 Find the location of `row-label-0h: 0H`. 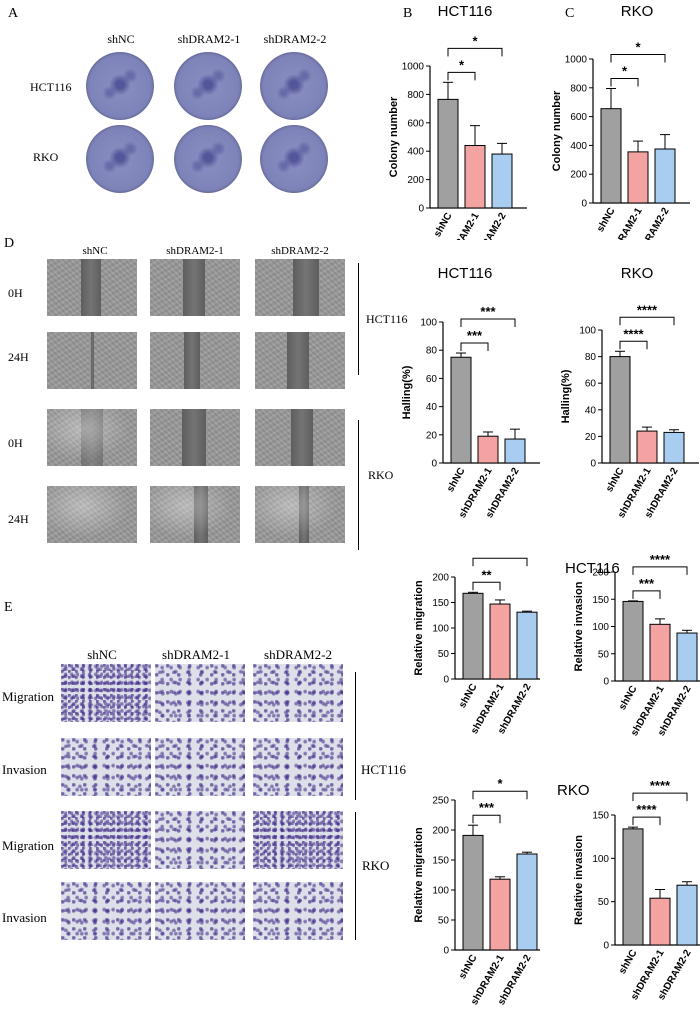

row-label-0h: 0H is located at coordinates (15, 293).